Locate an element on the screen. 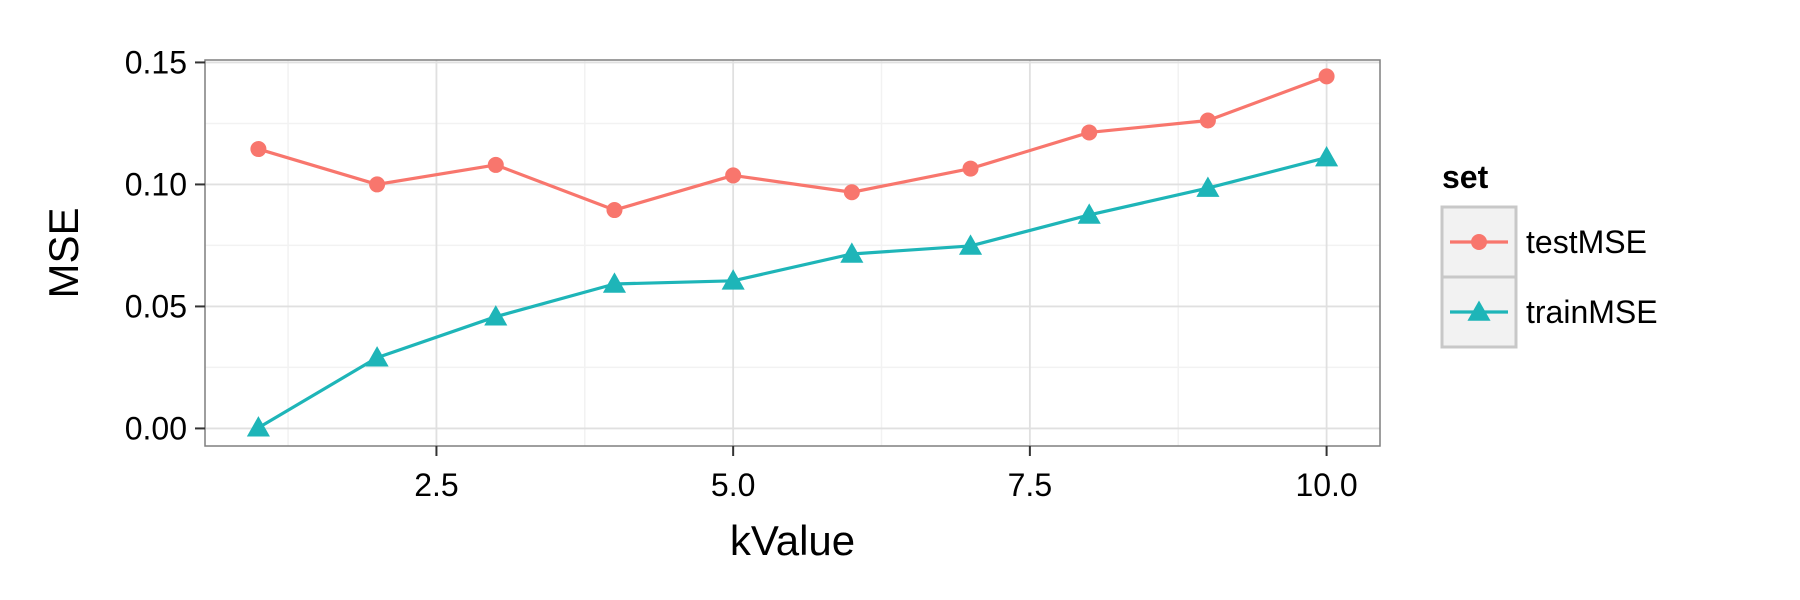 This screenshot has height=600, width=1800. y-tick-label: 0.00 is located at coordinates (156, 428).